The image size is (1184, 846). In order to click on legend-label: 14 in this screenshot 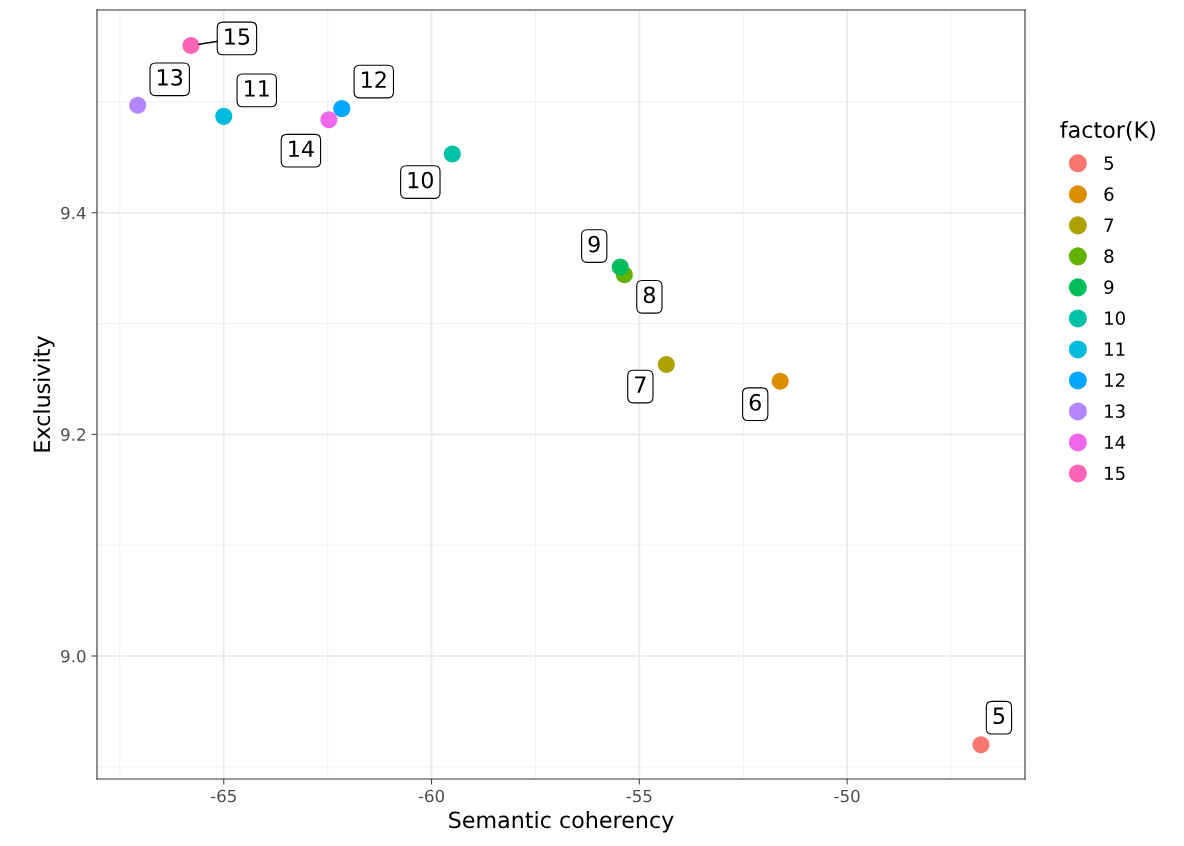, I will do `click(1115, 442)`.